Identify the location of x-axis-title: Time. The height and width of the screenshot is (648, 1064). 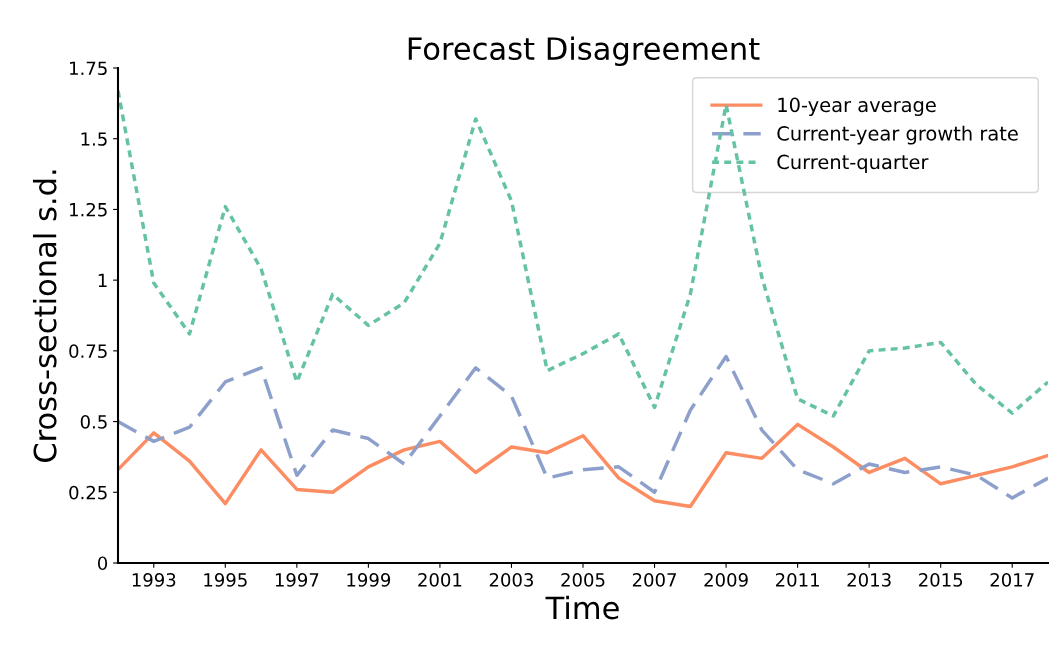
(582, 607).